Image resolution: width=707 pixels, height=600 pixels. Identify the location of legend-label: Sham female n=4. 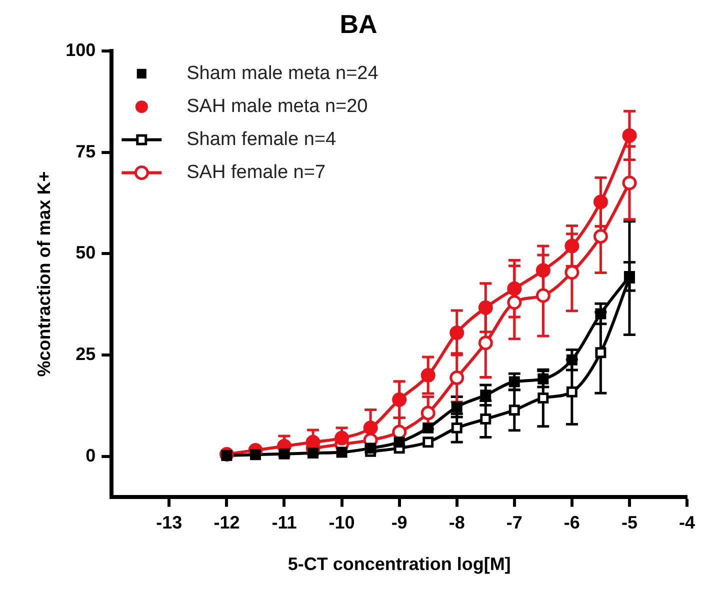
(261, 139).